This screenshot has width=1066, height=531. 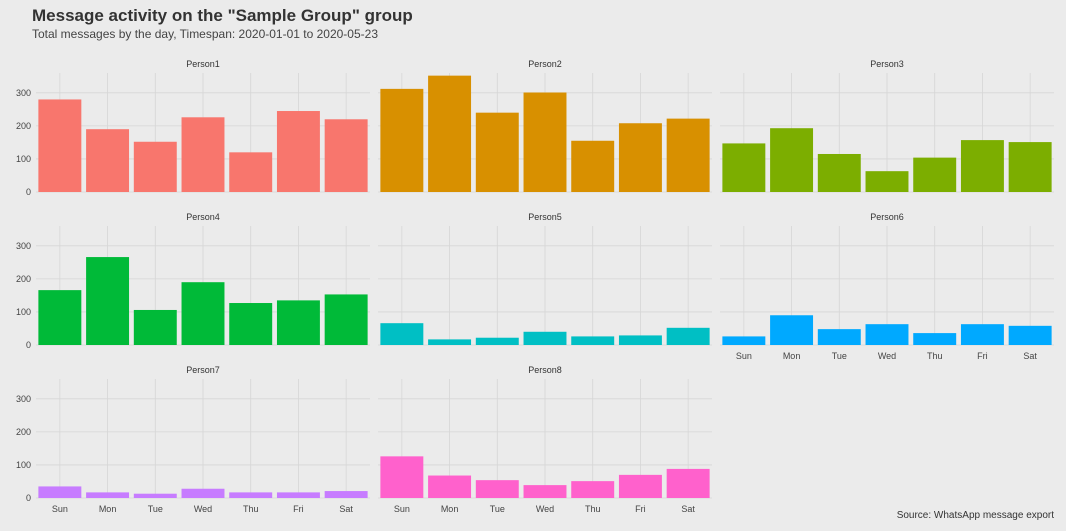 I want to click on facet-label: Person4, so click(x=203, y=217).